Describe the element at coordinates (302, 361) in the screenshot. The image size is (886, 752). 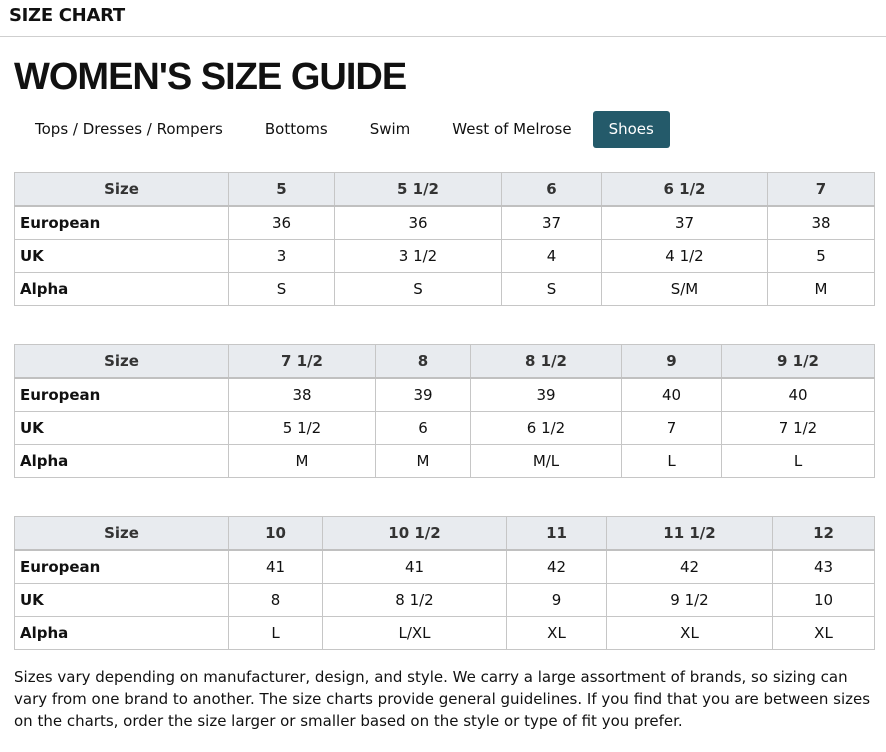
I see `column-header: 7 1/2` at that location.